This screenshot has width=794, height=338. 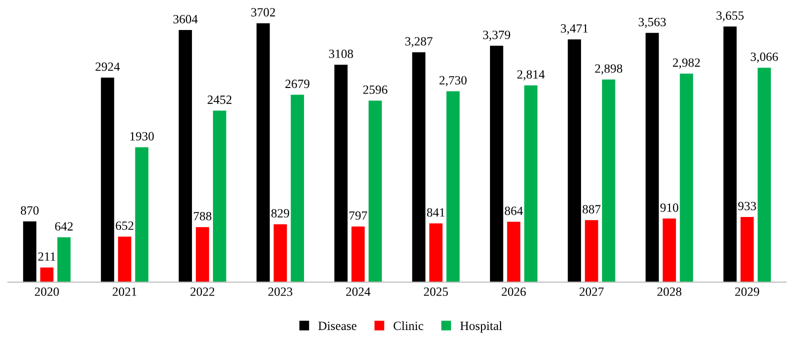 I want to click on legend-label: Disease, so click(x=337, y=326).